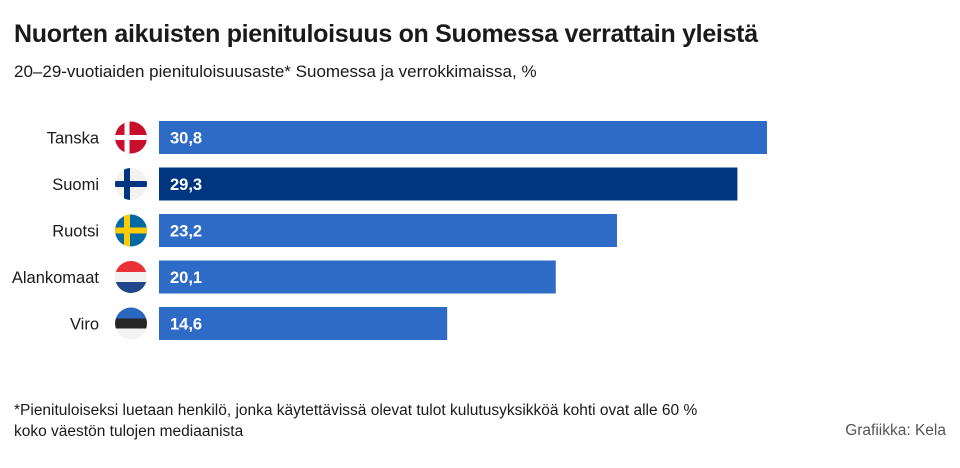 This screenshot has width=960, height=468. Describe the element at coordinates (84, 325) in the screenshot. I see `category-label: Viro` at that location.